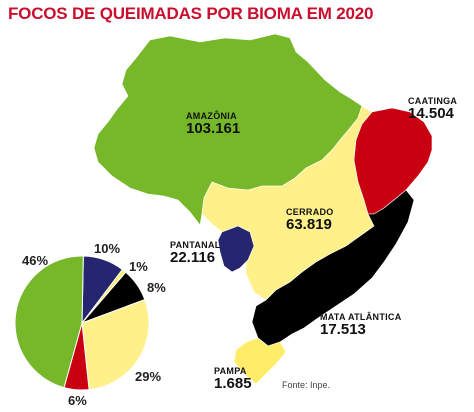 Image resolution: width=474 pixels, height=412 pixels. What do you see at coordinates (333, 268) in the screenshot?
I see `region-mata-atlantica` at bounding box center [333, 268].